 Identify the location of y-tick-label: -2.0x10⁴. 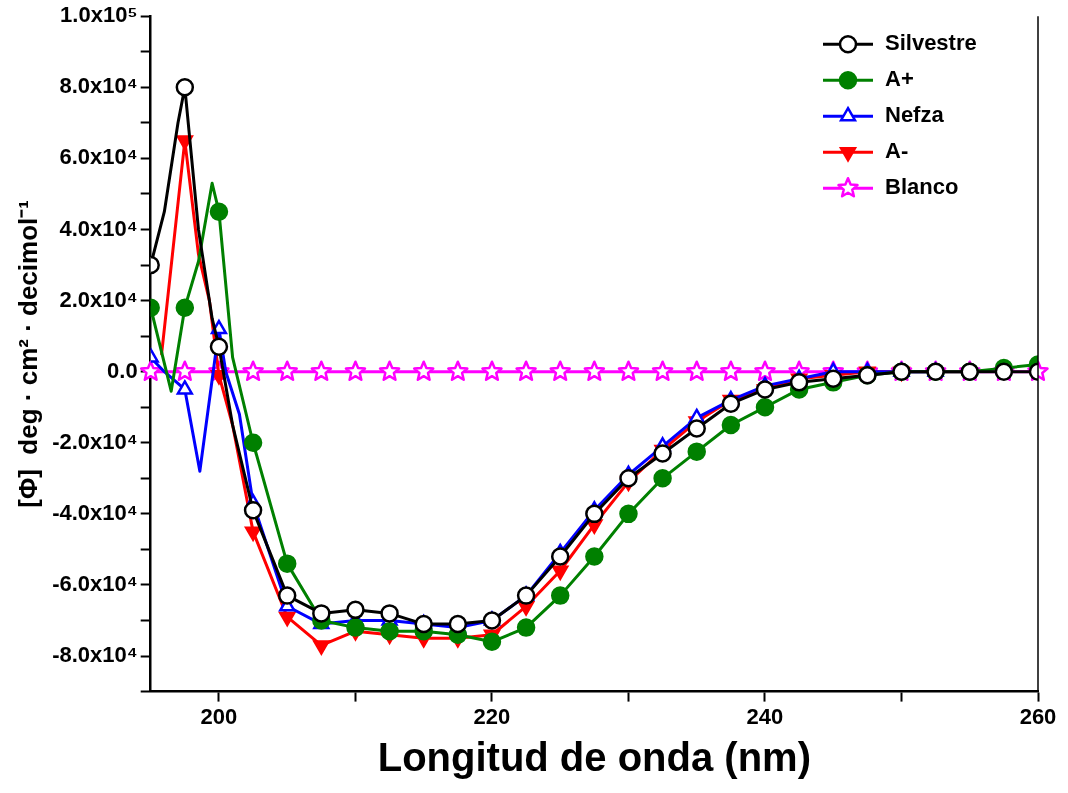
(95, 441).